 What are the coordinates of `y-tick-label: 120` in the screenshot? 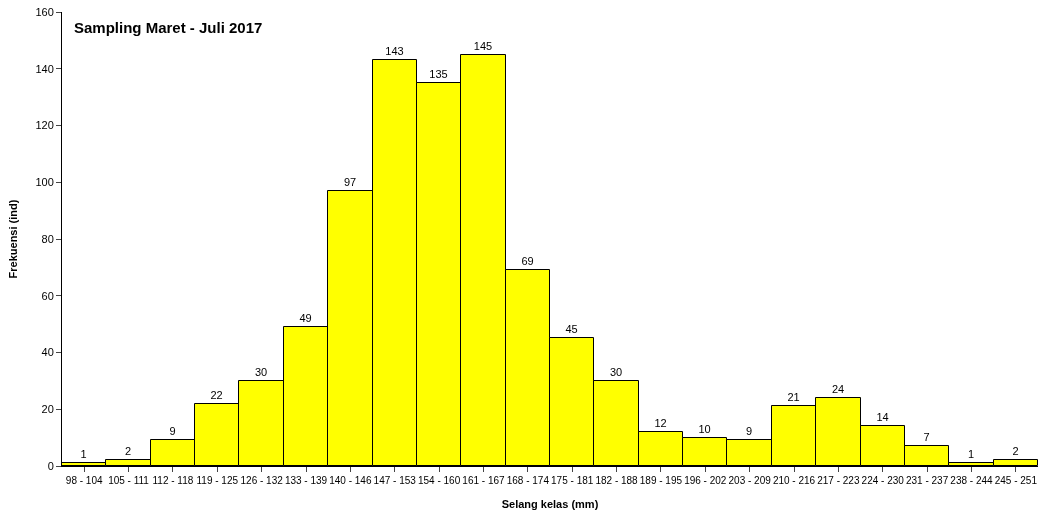 It's located at (44, 125).